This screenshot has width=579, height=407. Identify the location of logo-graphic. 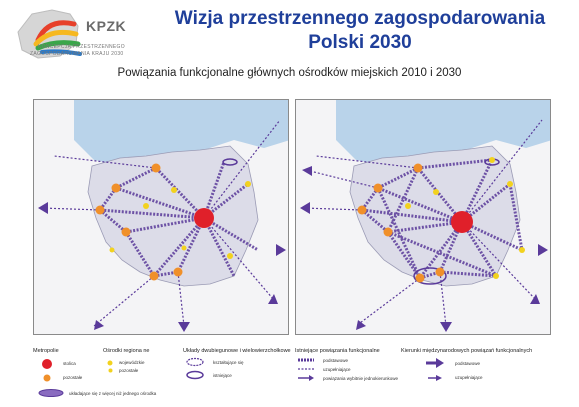
(49, 34).